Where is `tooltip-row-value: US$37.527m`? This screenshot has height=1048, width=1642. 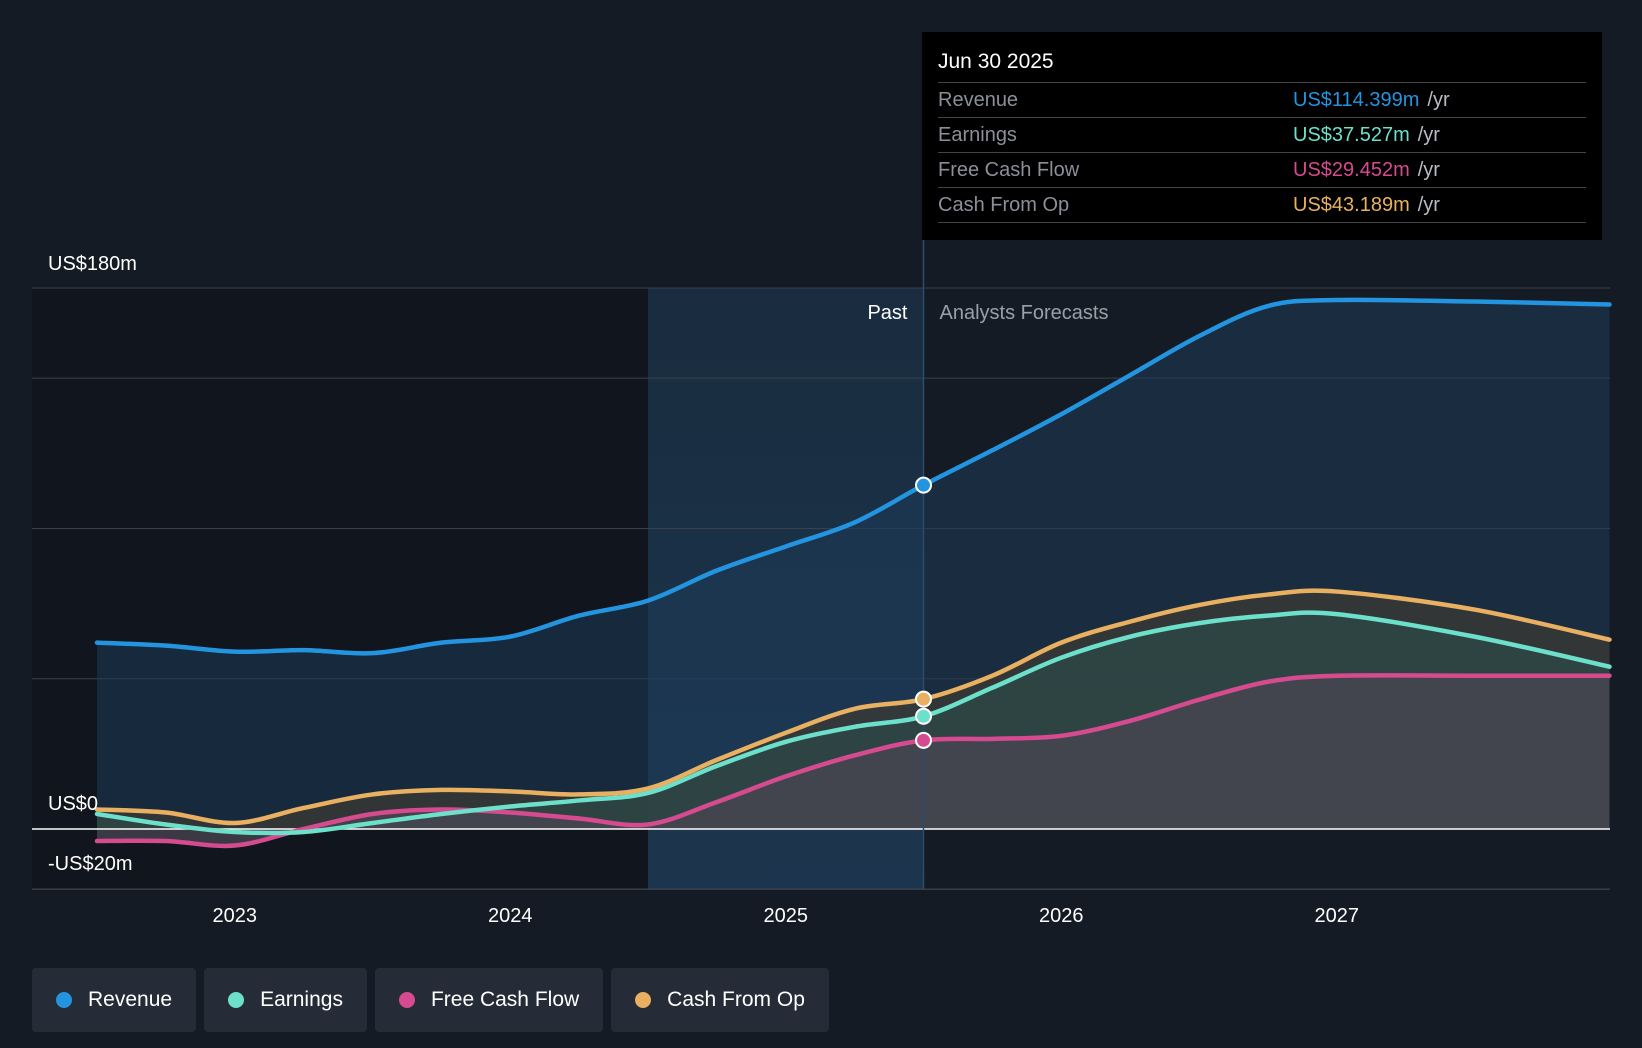 tooltip-row-value: US$37.527m is located at coordinates (1351, 135).